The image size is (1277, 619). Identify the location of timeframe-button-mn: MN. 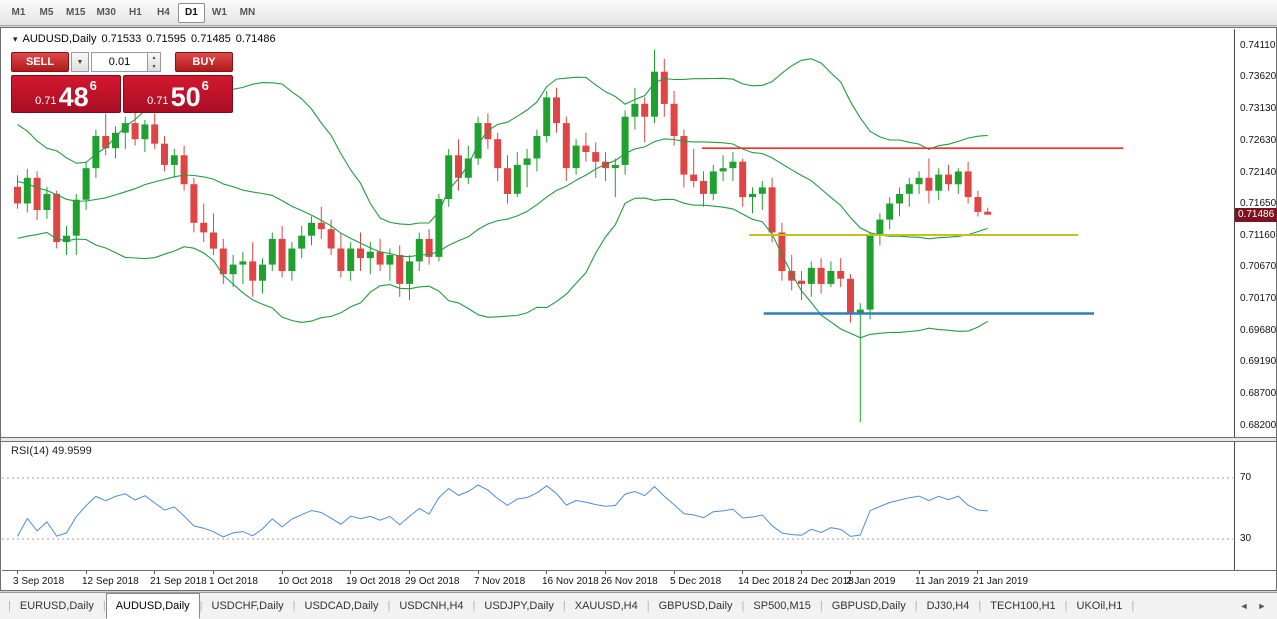
(247, 12).